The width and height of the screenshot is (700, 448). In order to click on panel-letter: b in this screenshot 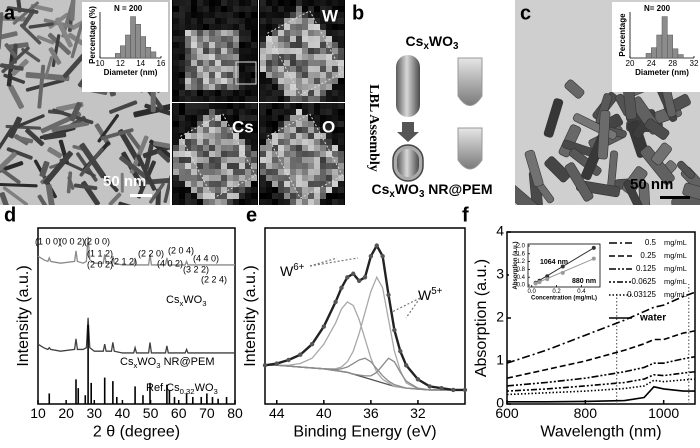, I will do `click(358, 13)`.